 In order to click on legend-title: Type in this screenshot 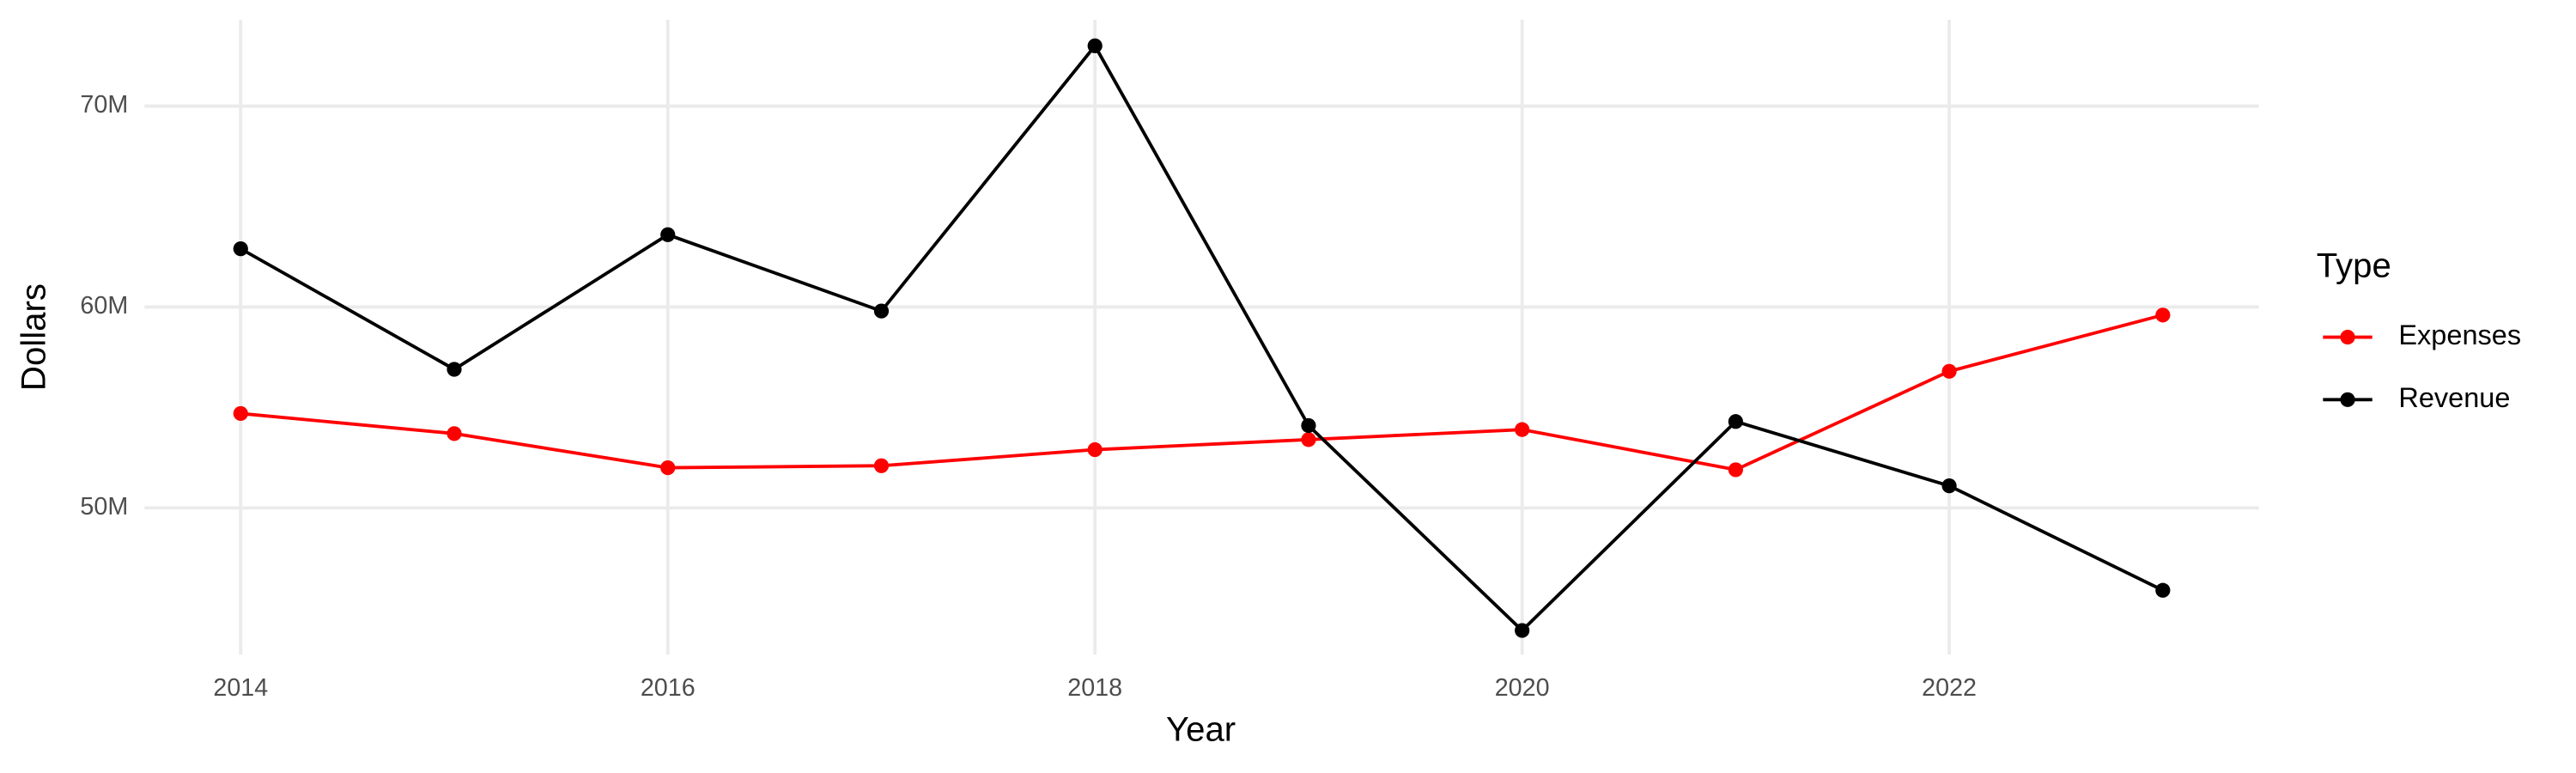, I will do `click(2354, 266)`.